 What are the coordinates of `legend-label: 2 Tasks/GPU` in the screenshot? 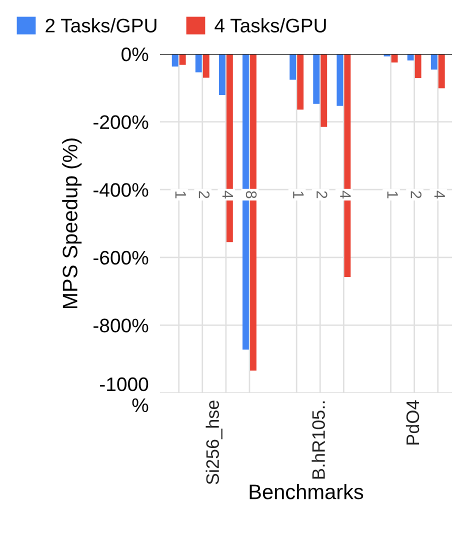 It's located at (101, 25).